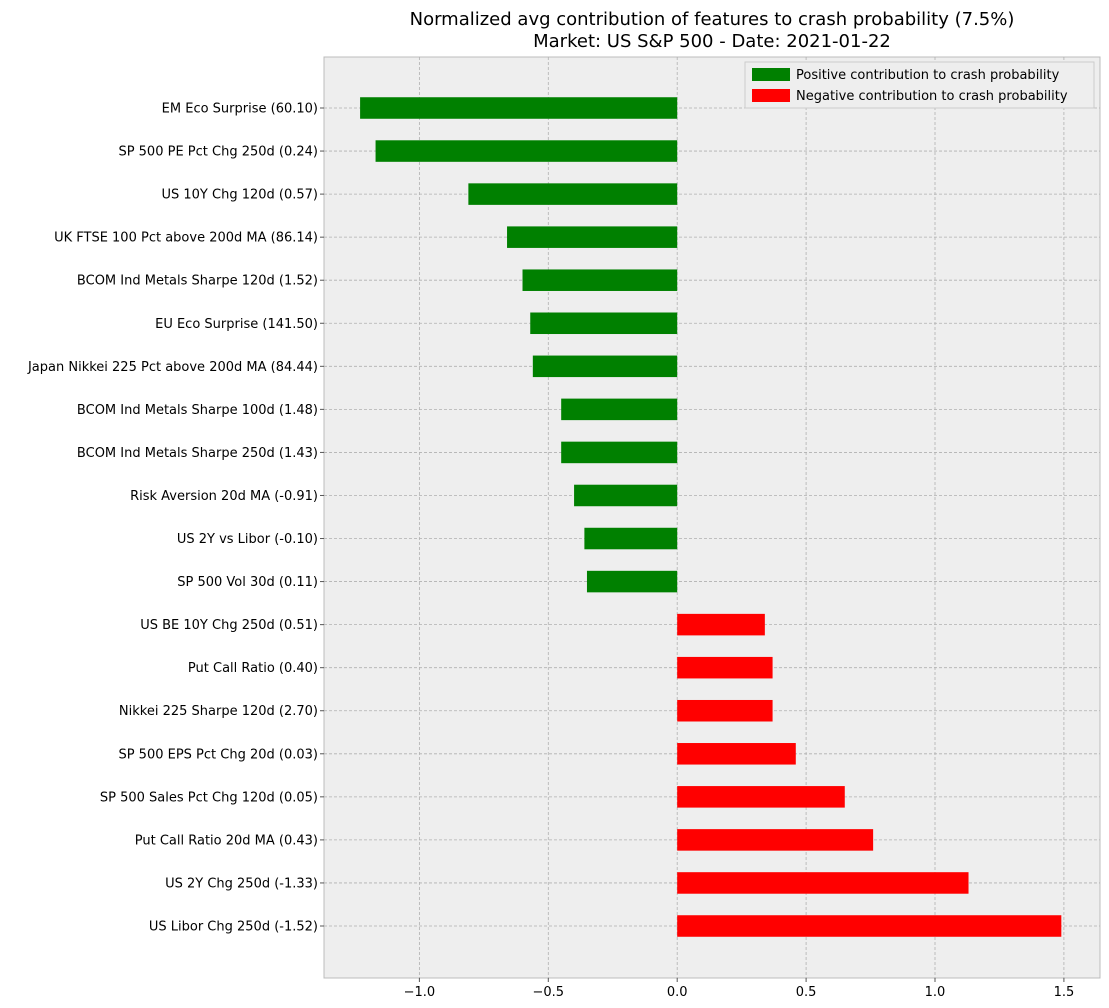 The image size is (1109, 1008). What do you see at coordinates (253, 668) in the screenshot?
I see `y-tick-label-13: Put Call Ratio (0.40)` at bounding box center [253, 668].